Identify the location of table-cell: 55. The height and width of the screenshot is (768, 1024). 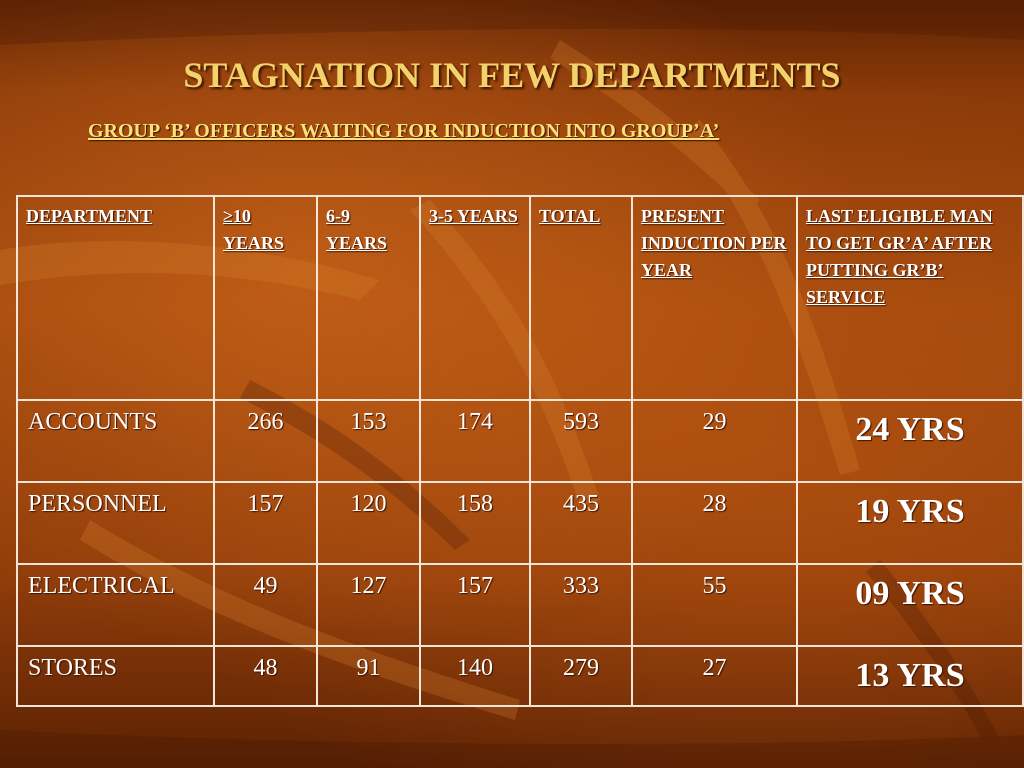
(714, 605).